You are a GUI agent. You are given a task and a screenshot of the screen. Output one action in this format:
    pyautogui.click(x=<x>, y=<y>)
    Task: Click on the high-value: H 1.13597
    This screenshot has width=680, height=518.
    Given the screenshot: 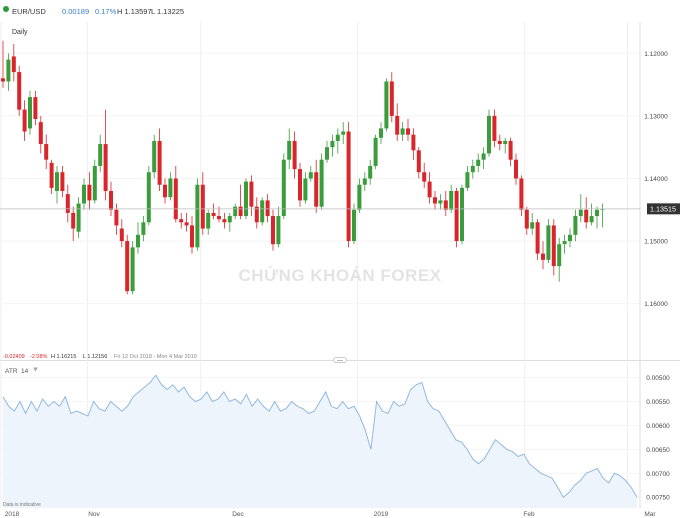 What is the action you would take?
    pyautogui.click(x=134, y=11)
    